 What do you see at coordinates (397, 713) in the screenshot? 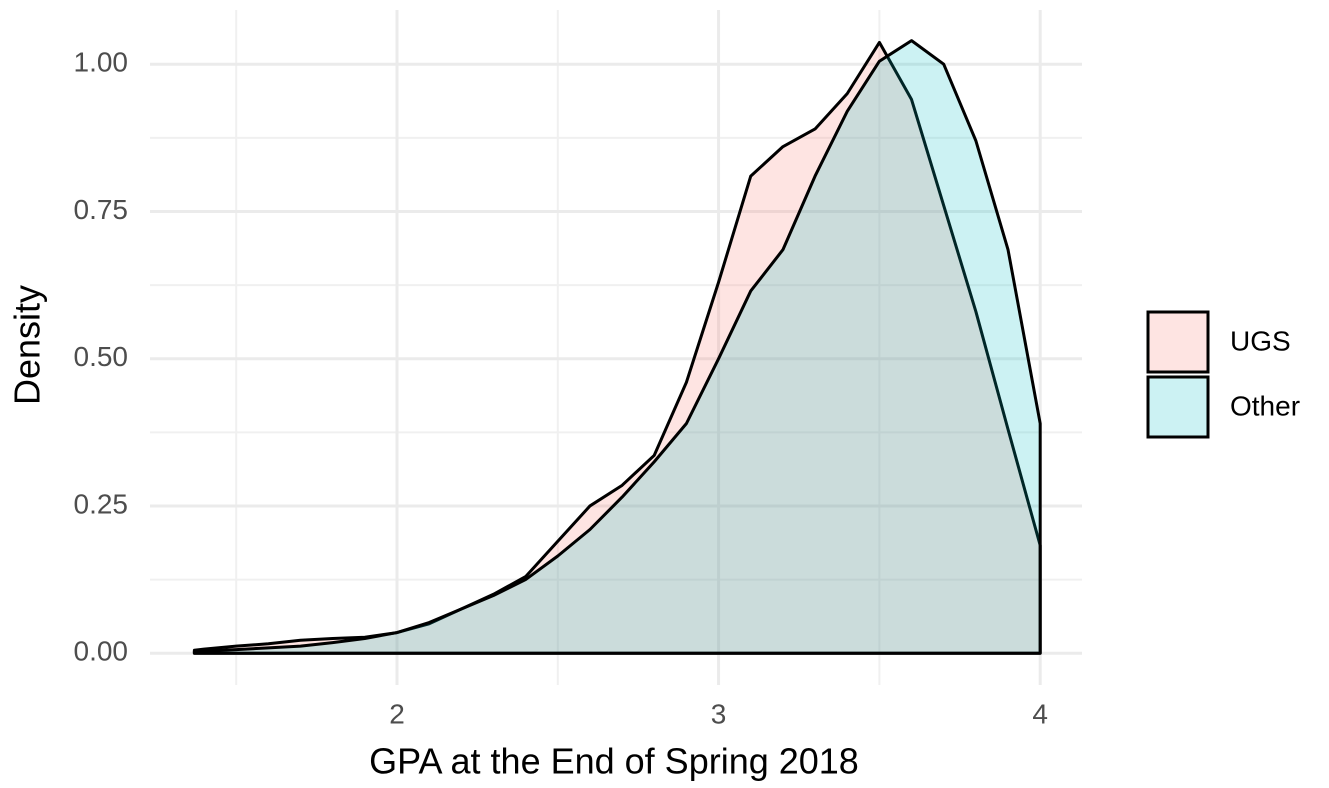
I see `x-tick-label: 2` at bounding box center [397, 713].